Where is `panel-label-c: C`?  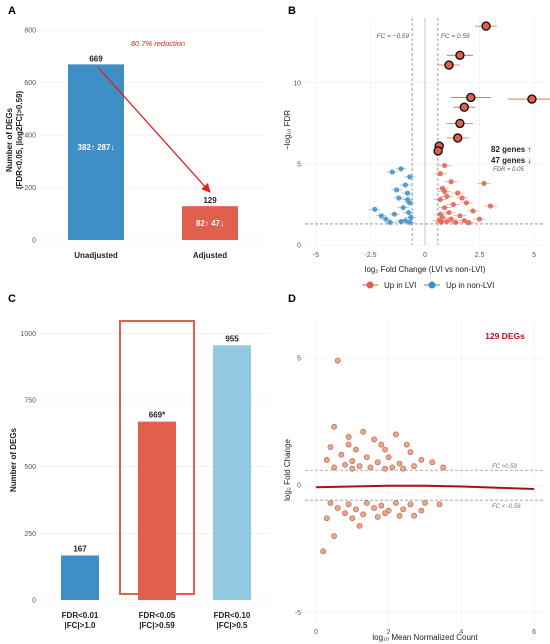 panel-label-c: C is located at coordinates (12, 299).